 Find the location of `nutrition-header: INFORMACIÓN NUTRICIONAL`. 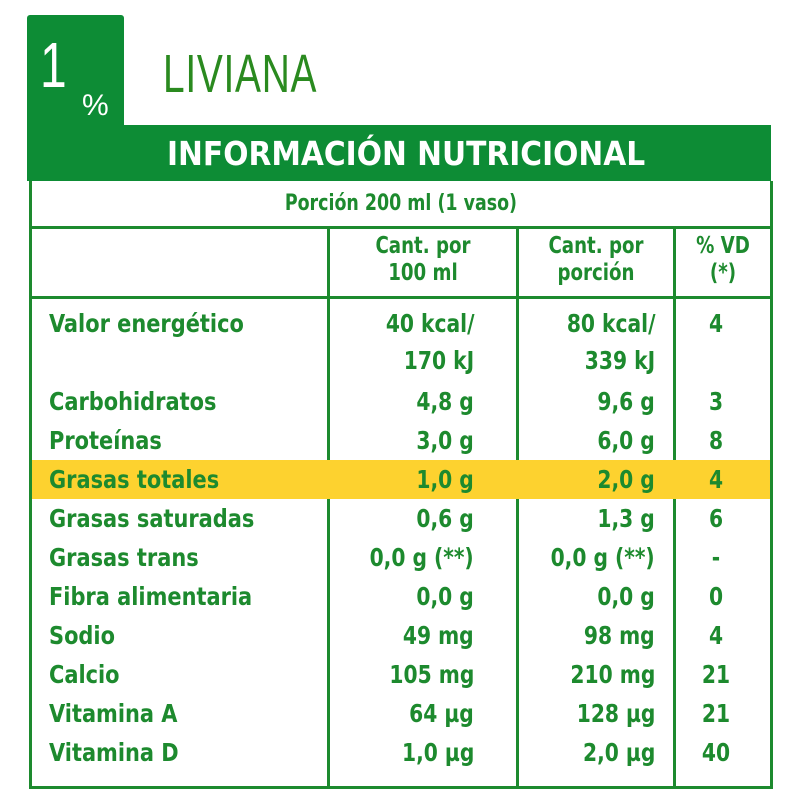

nutrition-header: INFORMACIÓN NUTRICIONAL is located at coordinates (399, 153).